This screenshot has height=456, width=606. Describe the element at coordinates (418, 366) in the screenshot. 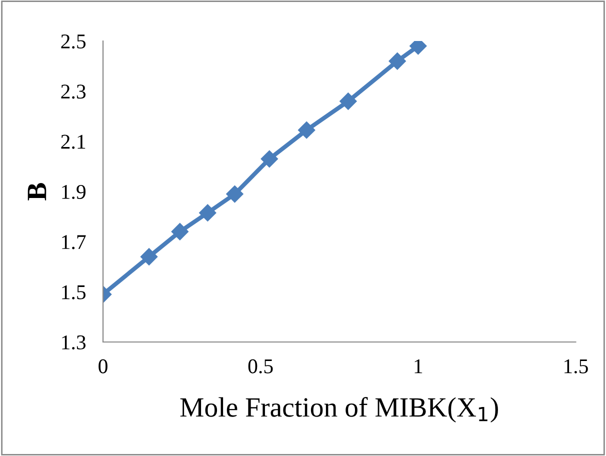

I see `x-tick-label: 1` at that location.